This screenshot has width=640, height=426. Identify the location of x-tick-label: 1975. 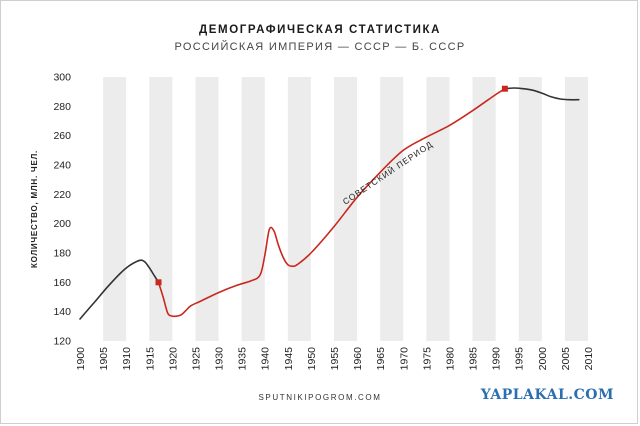
(427, 359).